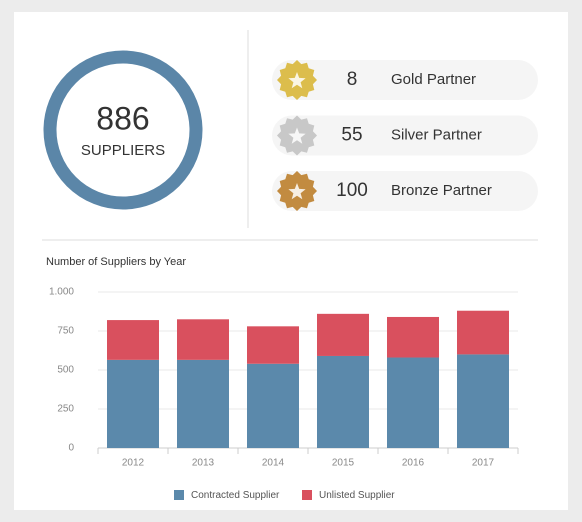  Describe the element at coordinates (436, 134) in the screenshot. I see `partner-label: Silver Partner` at that location.